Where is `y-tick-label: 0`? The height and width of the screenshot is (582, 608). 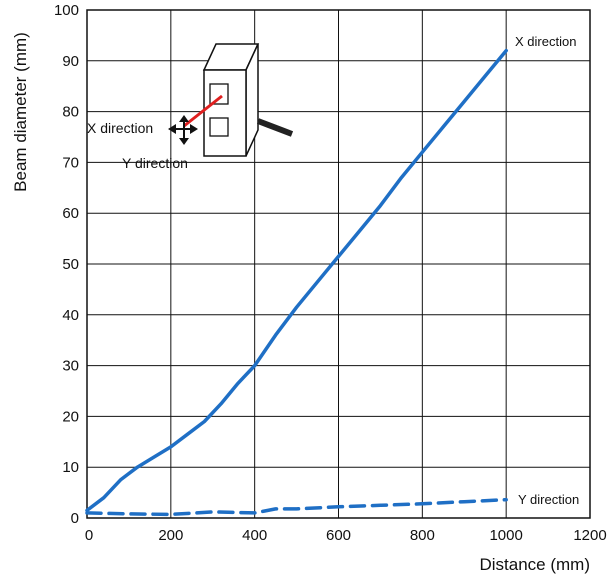 y-tick-label: 0 is located at coordinates (75, 518).